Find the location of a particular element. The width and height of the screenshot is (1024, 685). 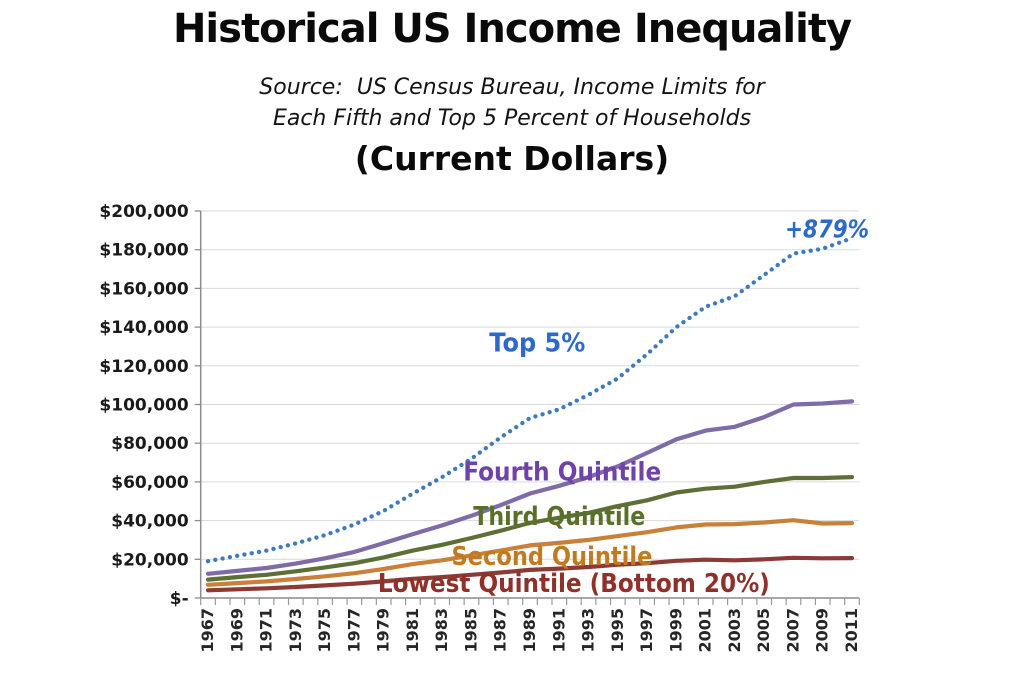

x-axis-label: 1975 is located at coordinates (324, 630).